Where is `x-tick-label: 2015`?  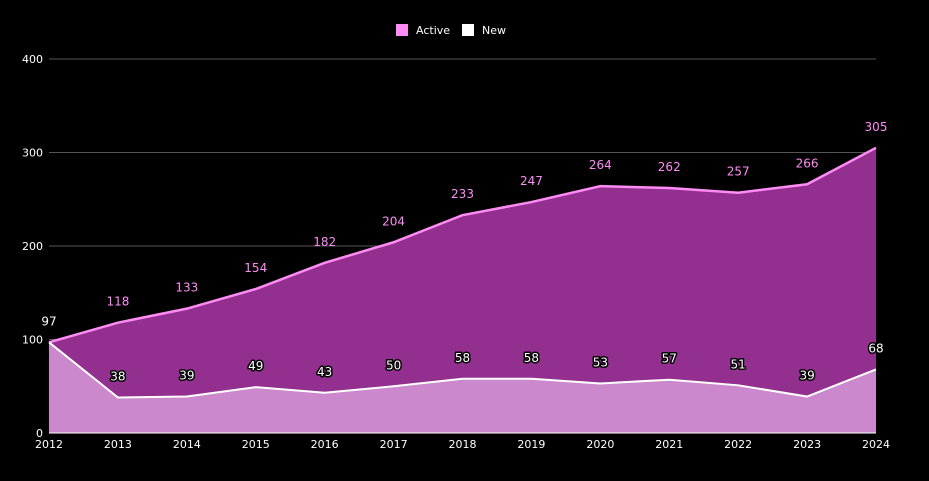 x-tick-label: 2015 is located at coordinates (256, 444).